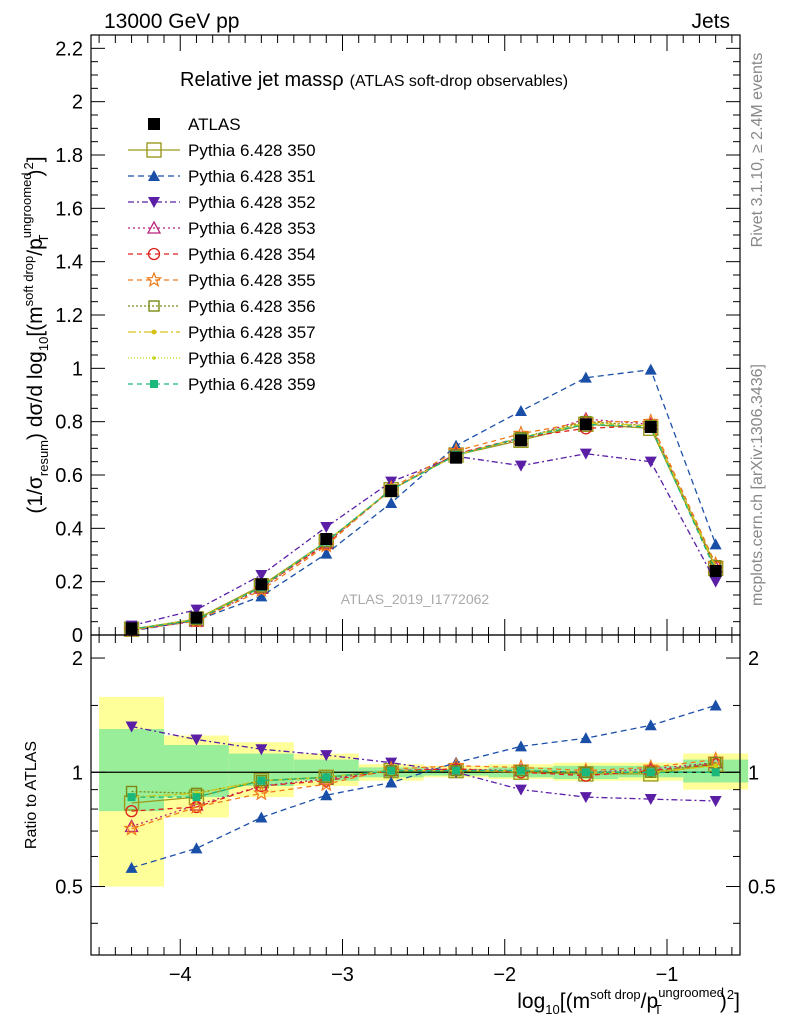 The width and height of the screenshot is (786, 1024). Describe the element at coordinates (77, 636) in the screenshot. I see `main-ytick-label: 0` at that location.